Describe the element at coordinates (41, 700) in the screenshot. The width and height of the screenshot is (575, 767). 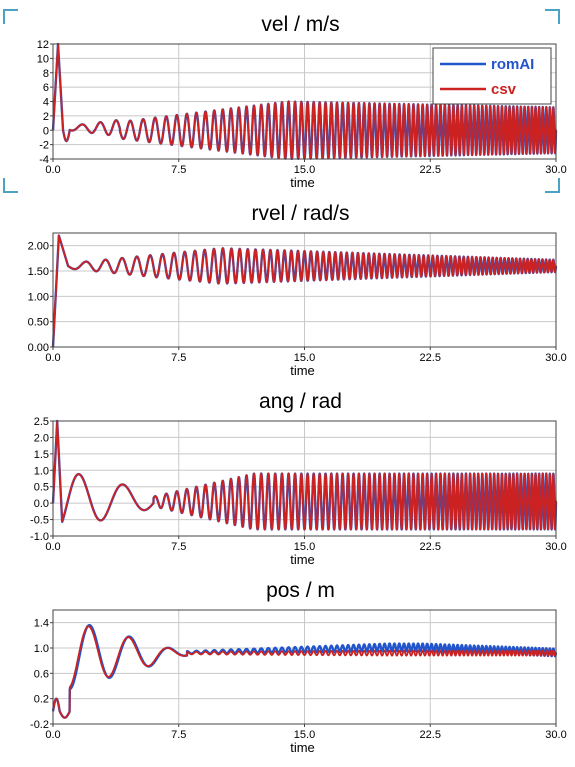
I see `y-tick-label: 0.2` at that location.